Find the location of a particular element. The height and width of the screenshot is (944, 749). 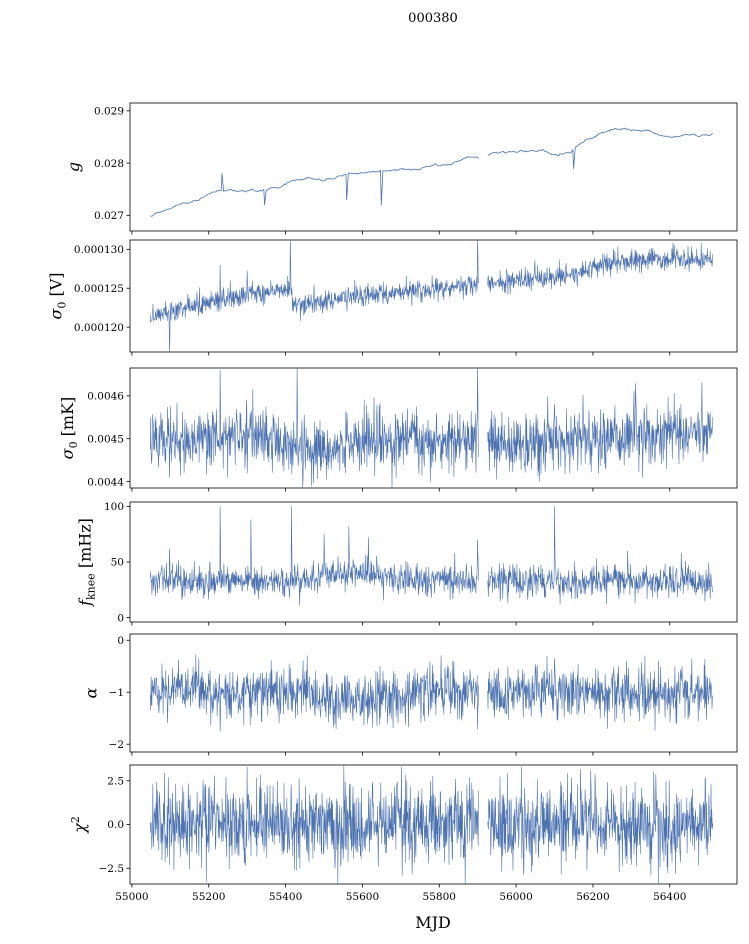

x-tick-label: 56000 is located at coordinates (515, 897).